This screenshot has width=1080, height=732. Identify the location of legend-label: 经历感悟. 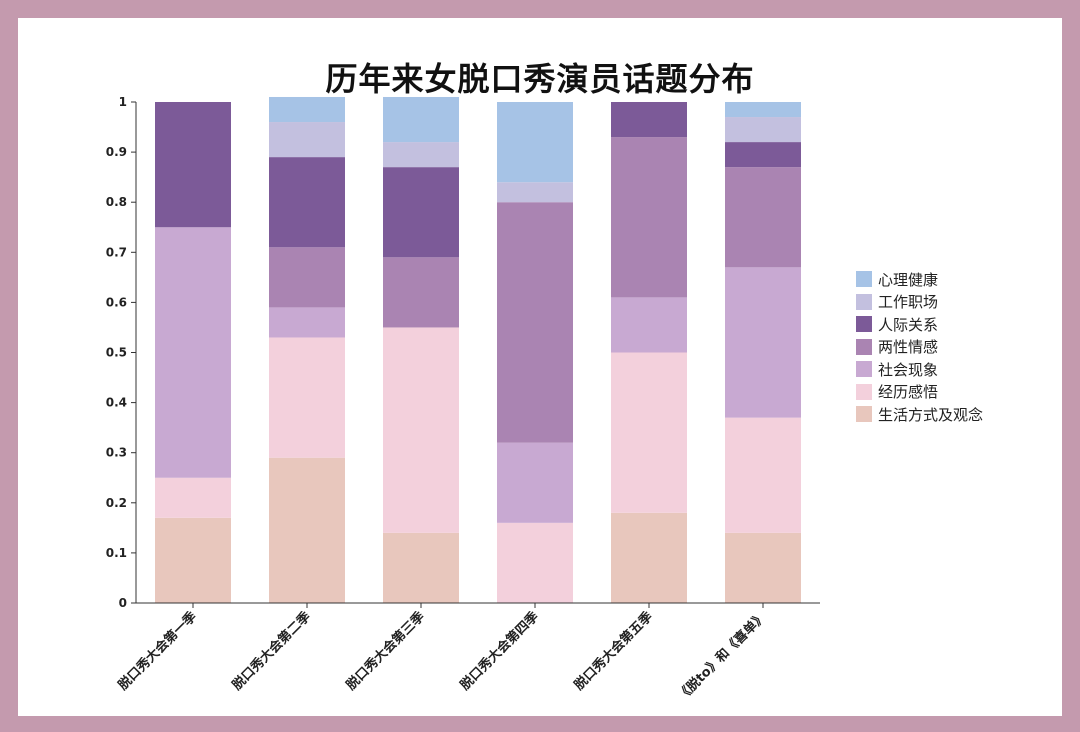
(908, 392).